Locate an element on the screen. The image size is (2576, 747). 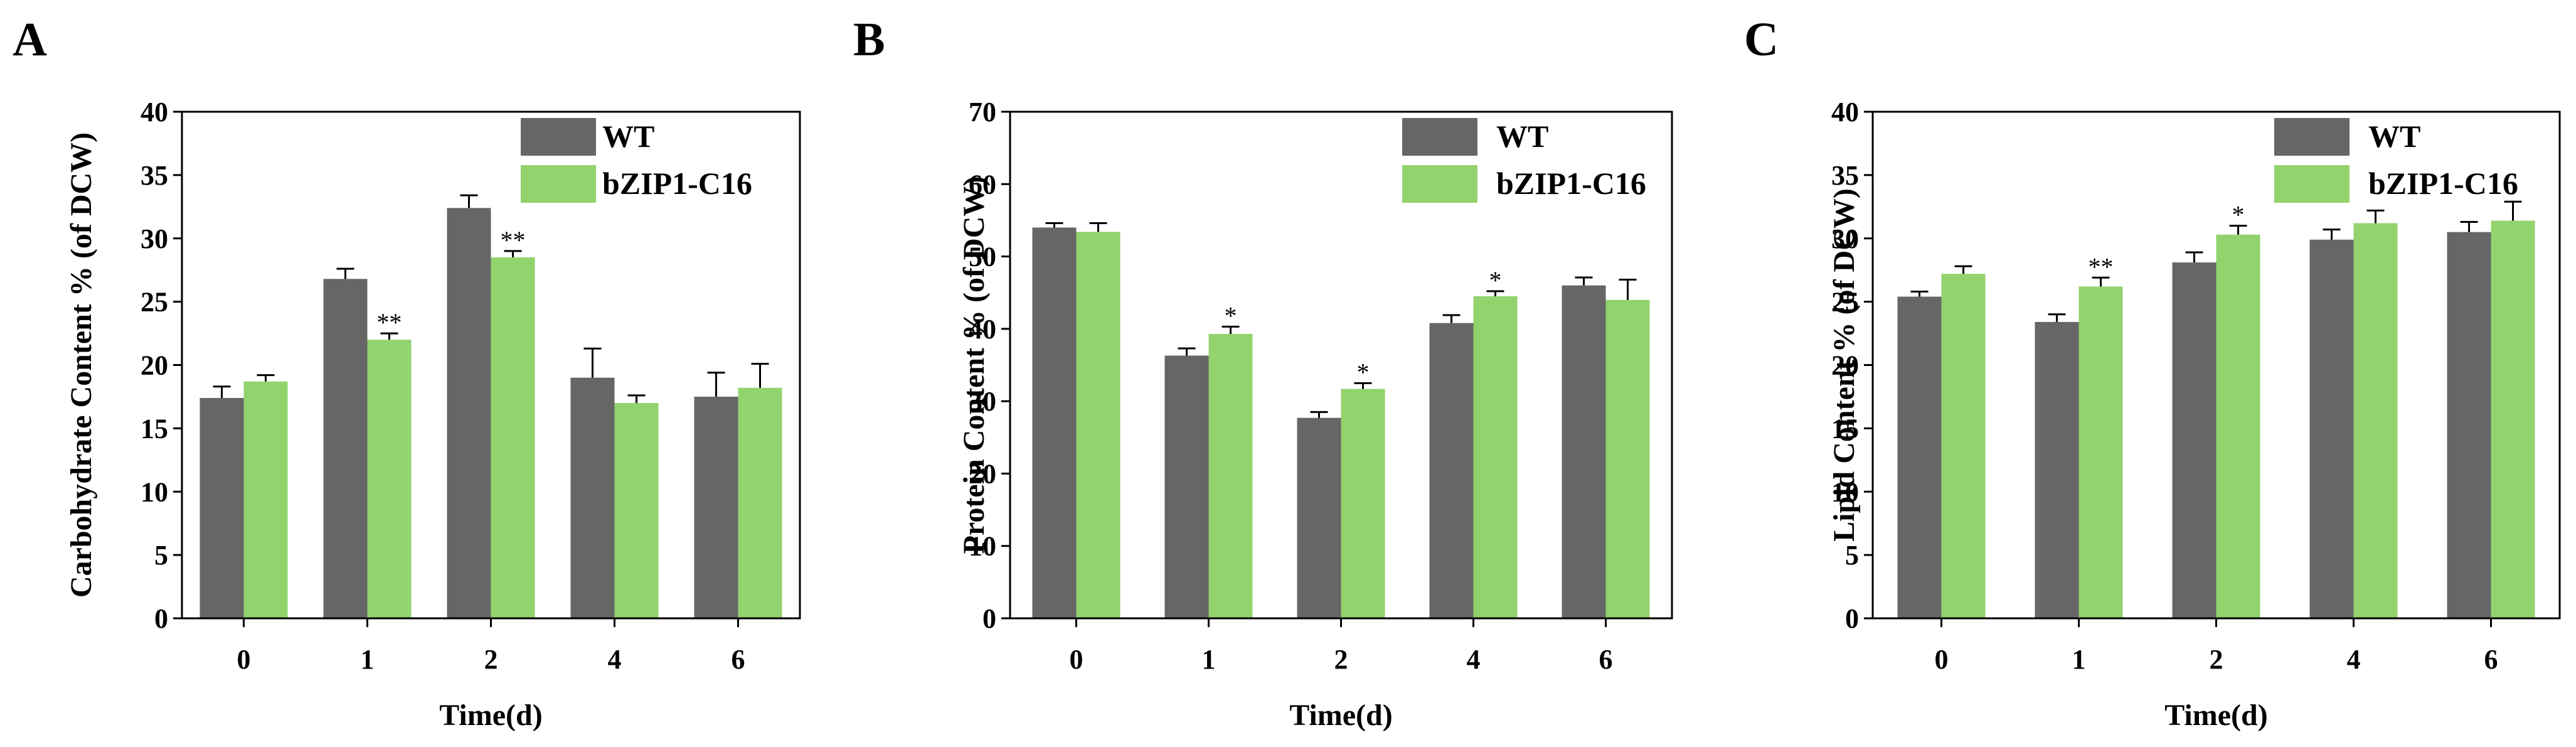
y-tick-label: 70 is located at coordinates (983, 112).